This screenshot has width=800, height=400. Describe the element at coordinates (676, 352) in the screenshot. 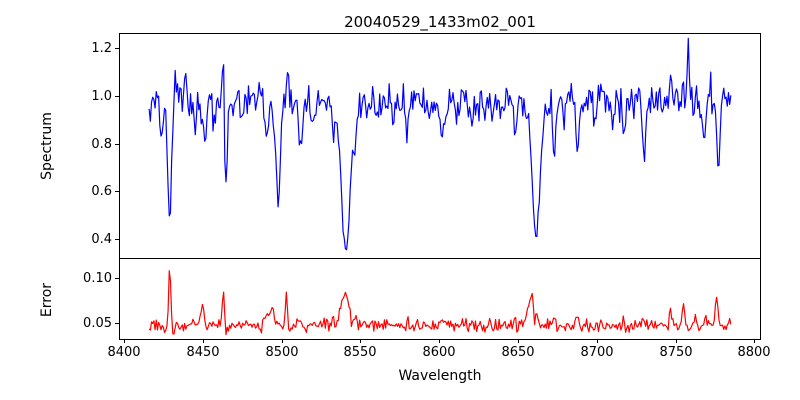

I see `x-tick-label: 8750` at that location.